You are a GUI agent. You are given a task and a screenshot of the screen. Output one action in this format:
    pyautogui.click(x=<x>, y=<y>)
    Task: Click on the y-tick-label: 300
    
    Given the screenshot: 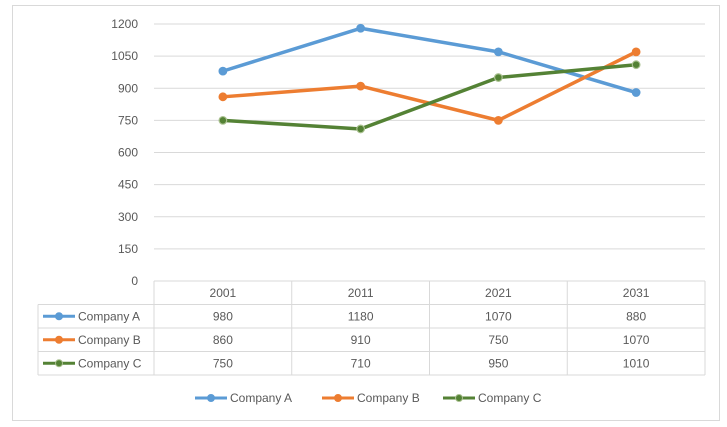 What is the action you would take?
    pyautogui.click(x=128, y=217)
    